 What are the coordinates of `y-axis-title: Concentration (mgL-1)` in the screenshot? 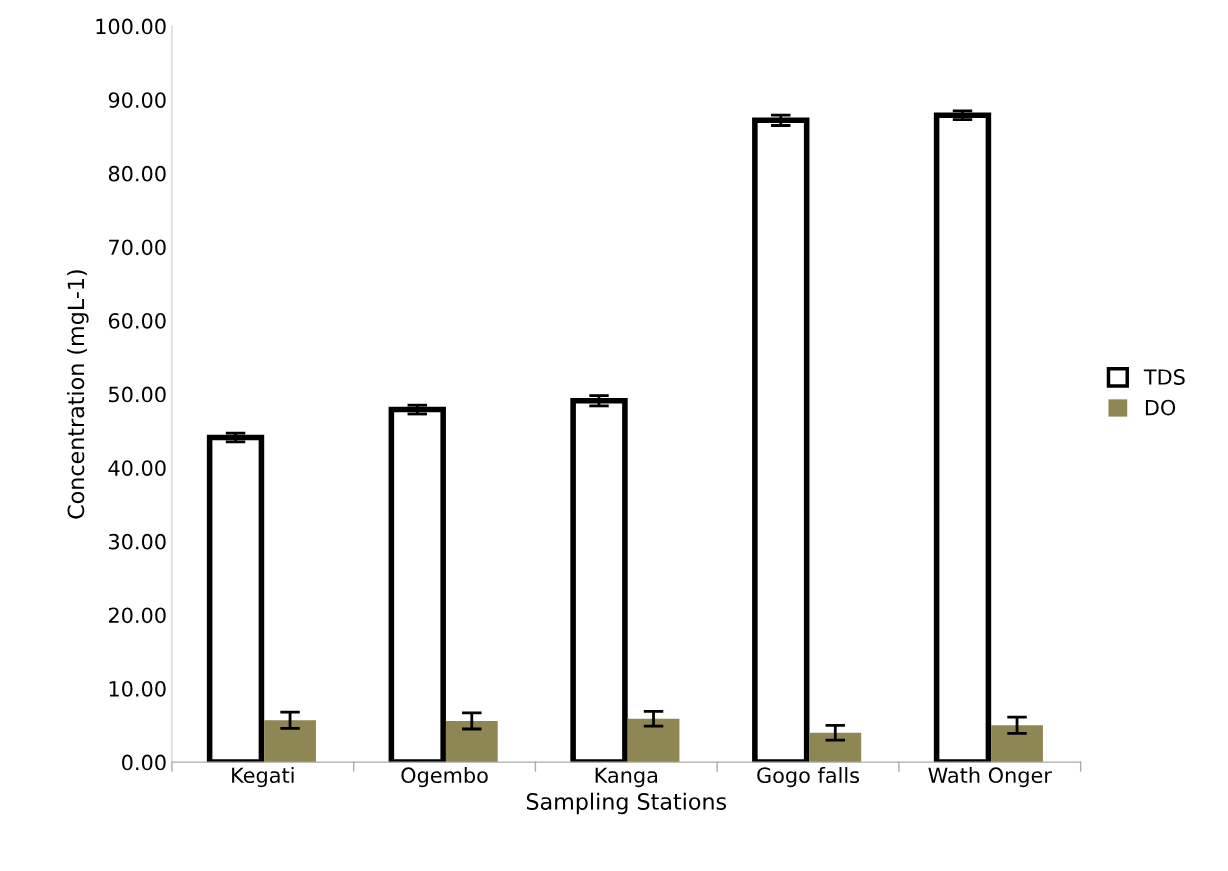 It's located at (78, 394).